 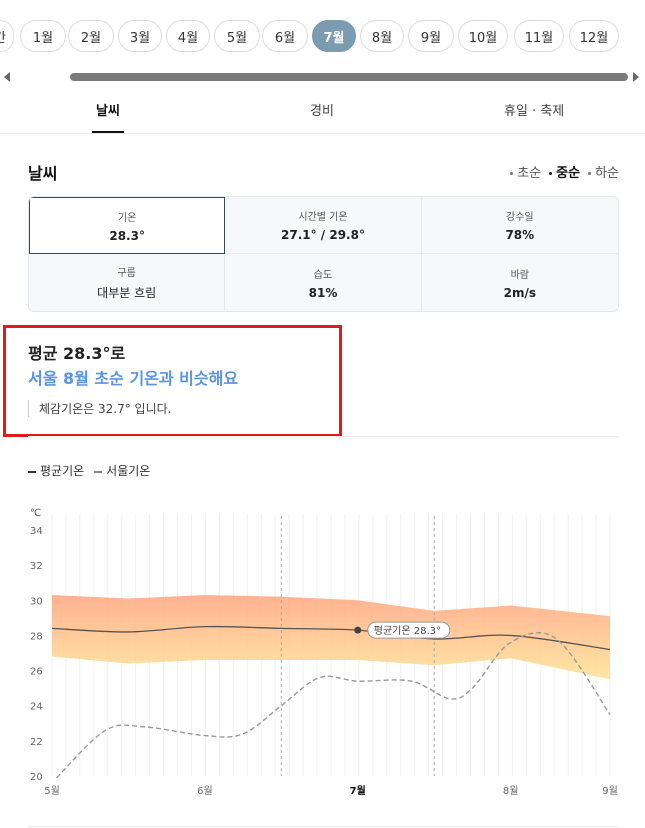 What do you see at coordinates (431, 36) in the screenshot?
I see `month-pill: 9월` at bounding box center [431, 36].